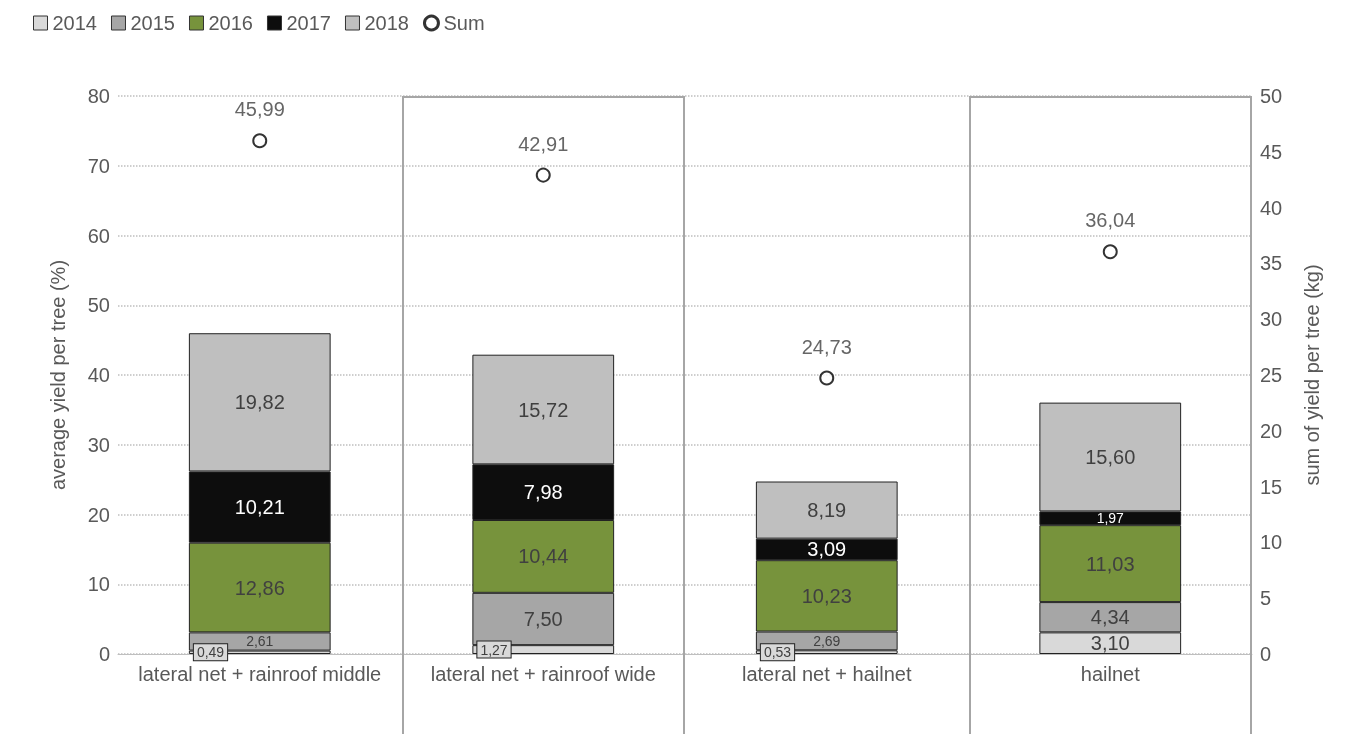 This screenshot has width=1355, height=742. I want to click on data-label: 3,09, so click(827, 549).